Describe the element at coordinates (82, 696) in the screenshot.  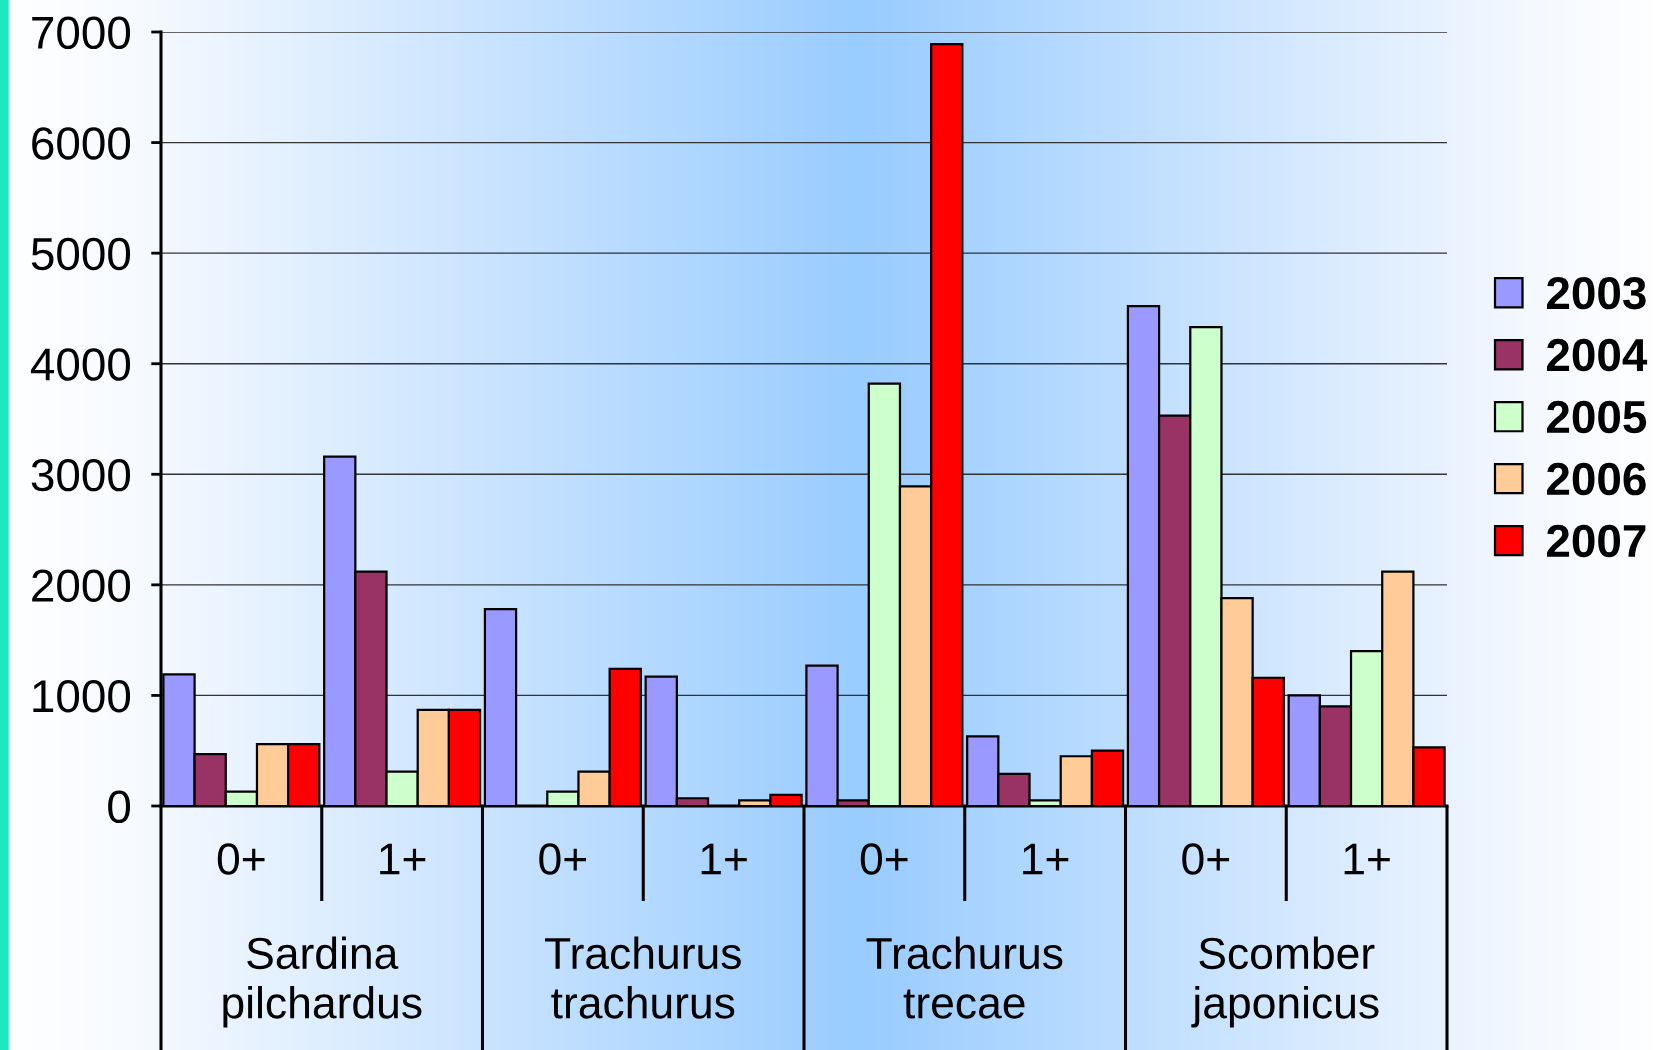
I see `y-tick-label: 1000` at that location.